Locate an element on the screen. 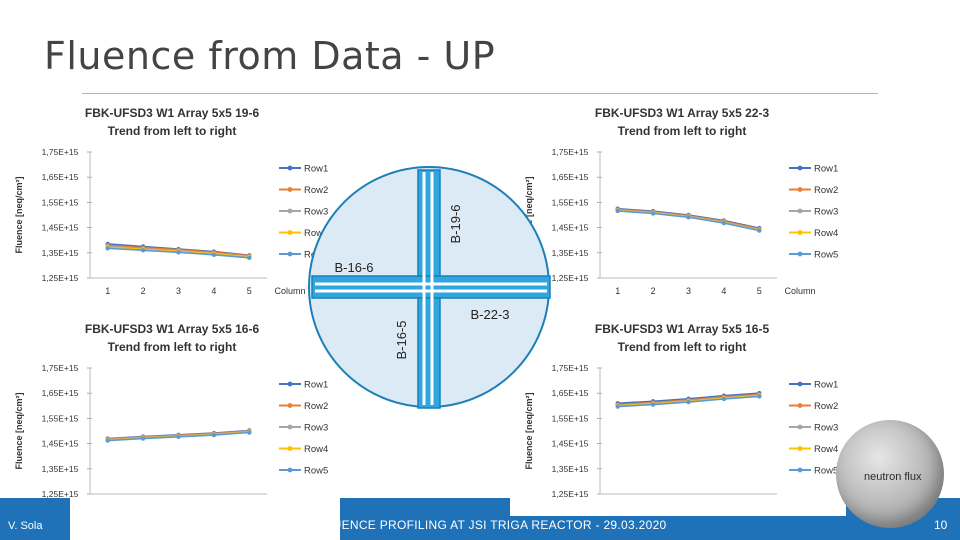  neutron-flux-label: neutron flux is located at coordinates (893, 477).